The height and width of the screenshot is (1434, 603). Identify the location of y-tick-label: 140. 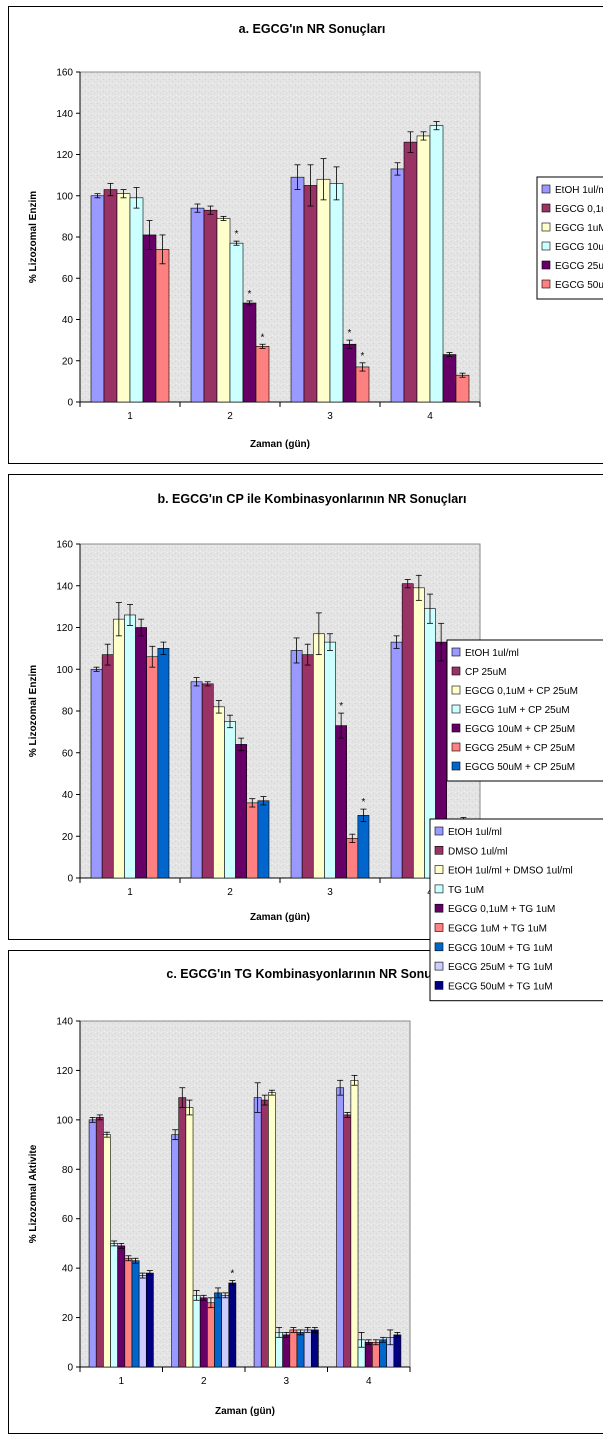
(64, 586).